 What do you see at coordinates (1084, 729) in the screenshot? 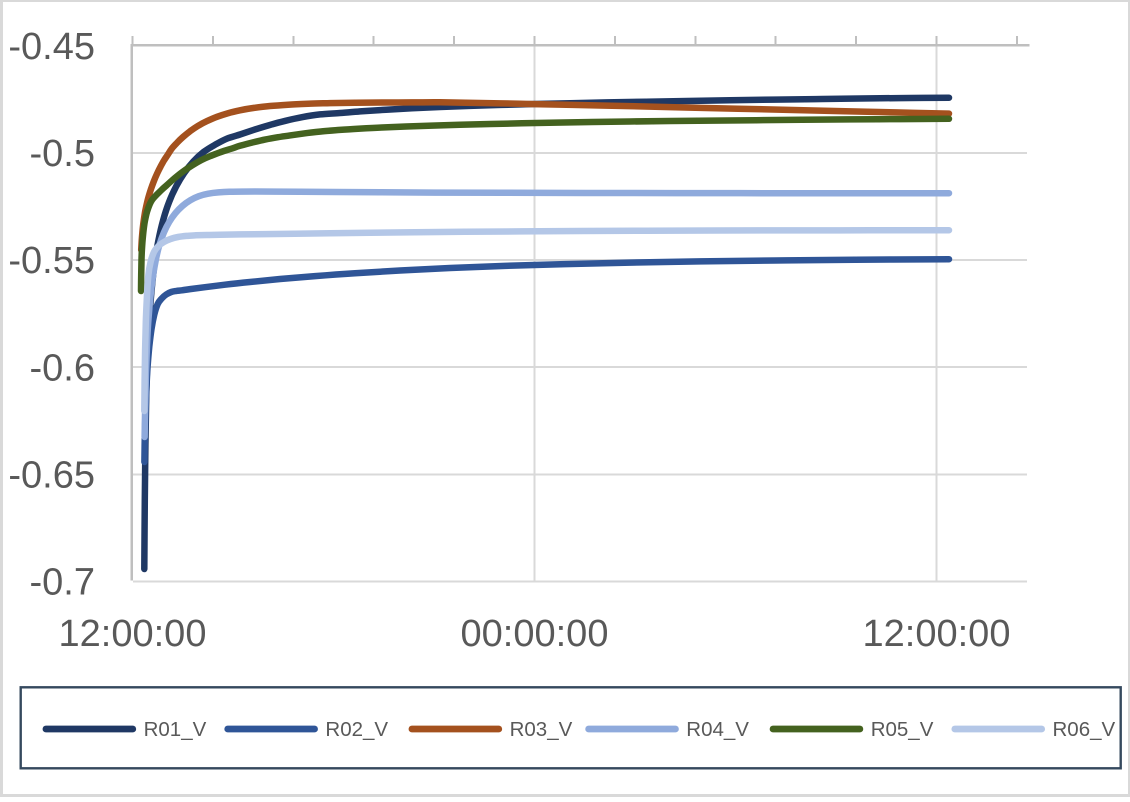
I see `svg-text: R06_V` at bounding box center [1084, 729].